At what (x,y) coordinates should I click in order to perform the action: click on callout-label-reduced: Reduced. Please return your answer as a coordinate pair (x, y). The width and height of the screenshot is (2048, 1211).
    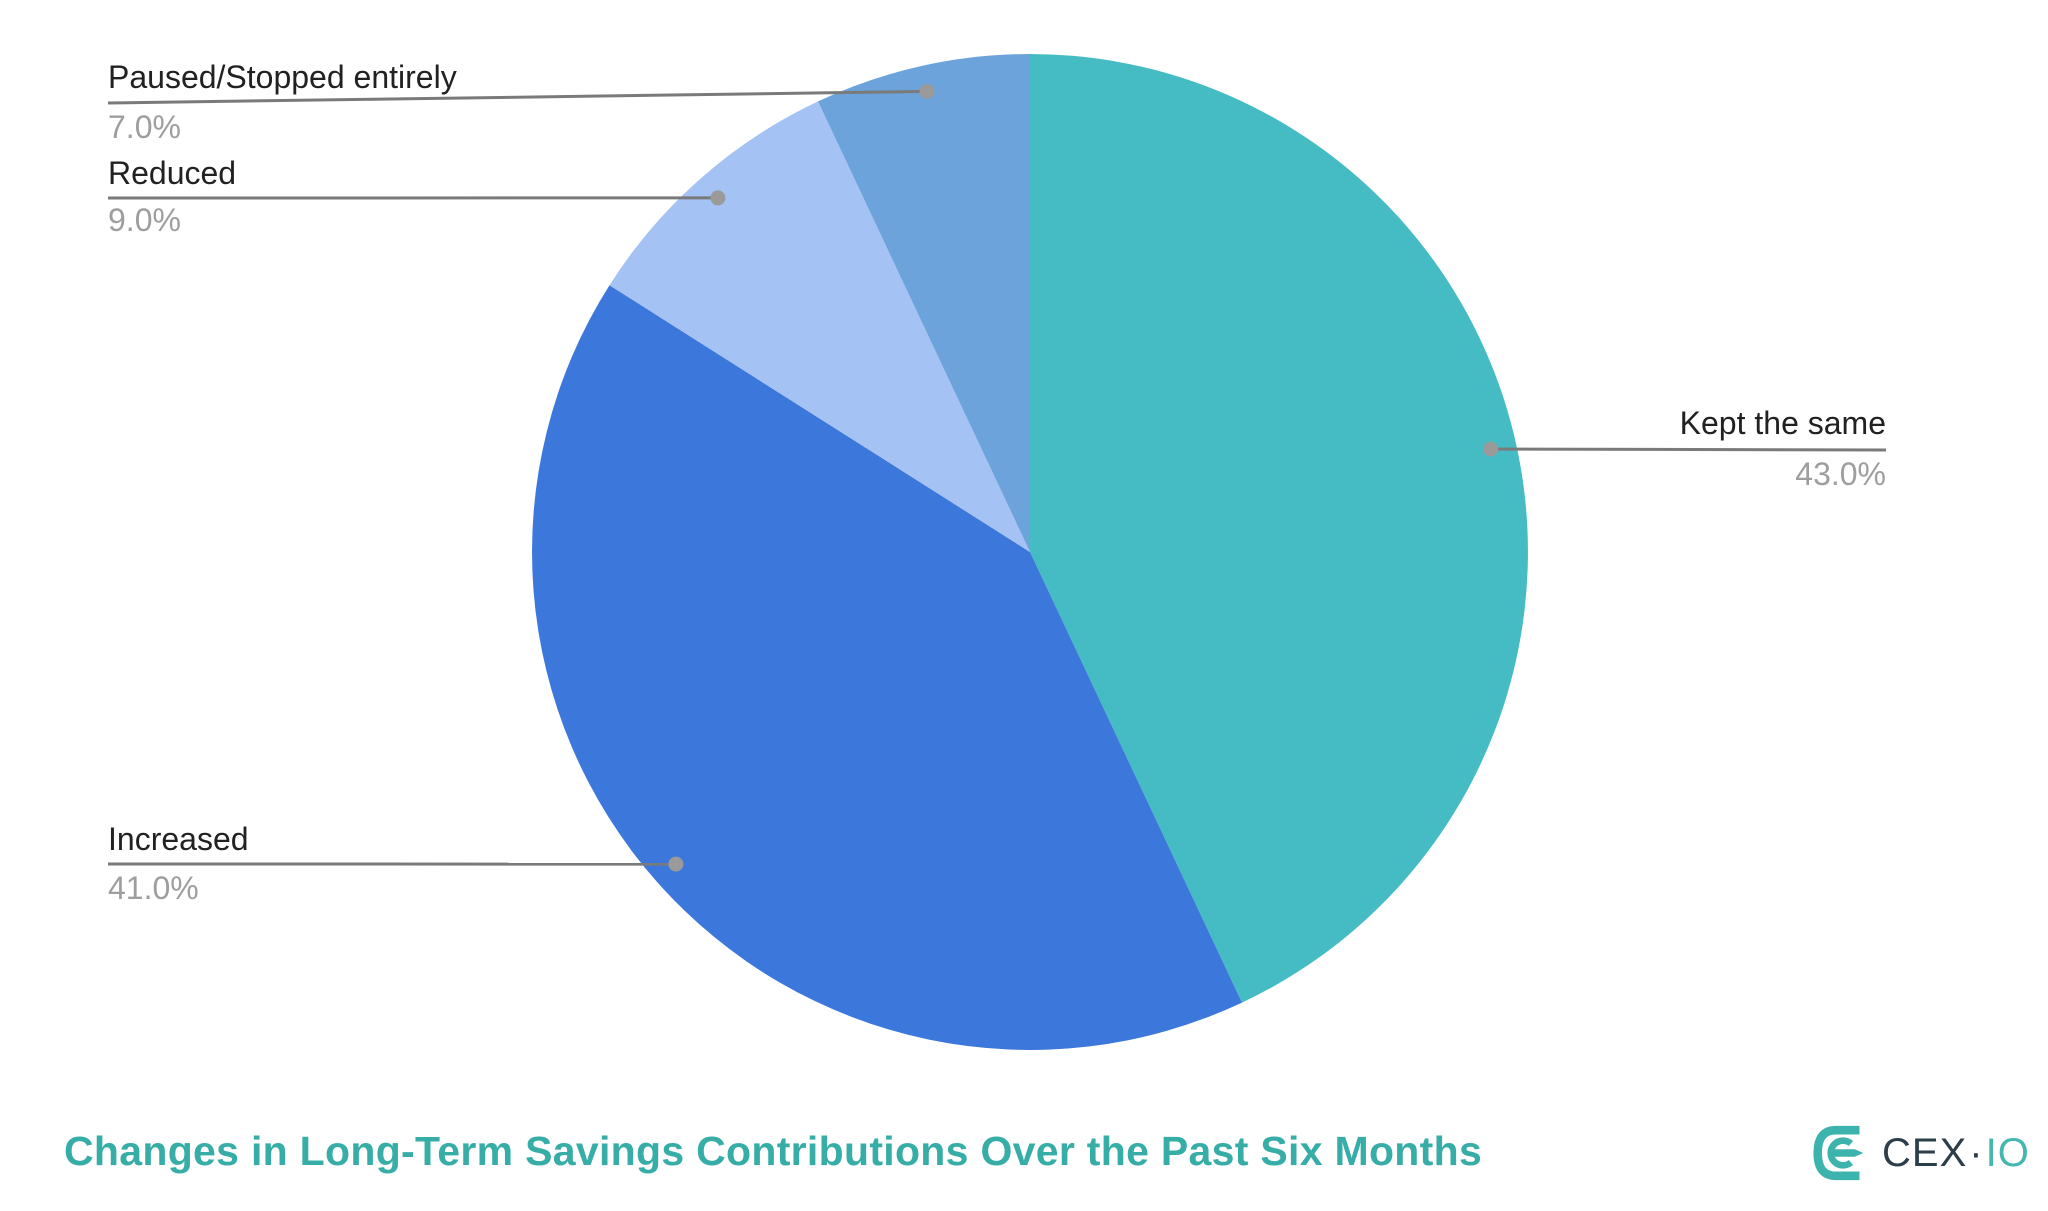
    Looking at the image, I should click on (172, 173).